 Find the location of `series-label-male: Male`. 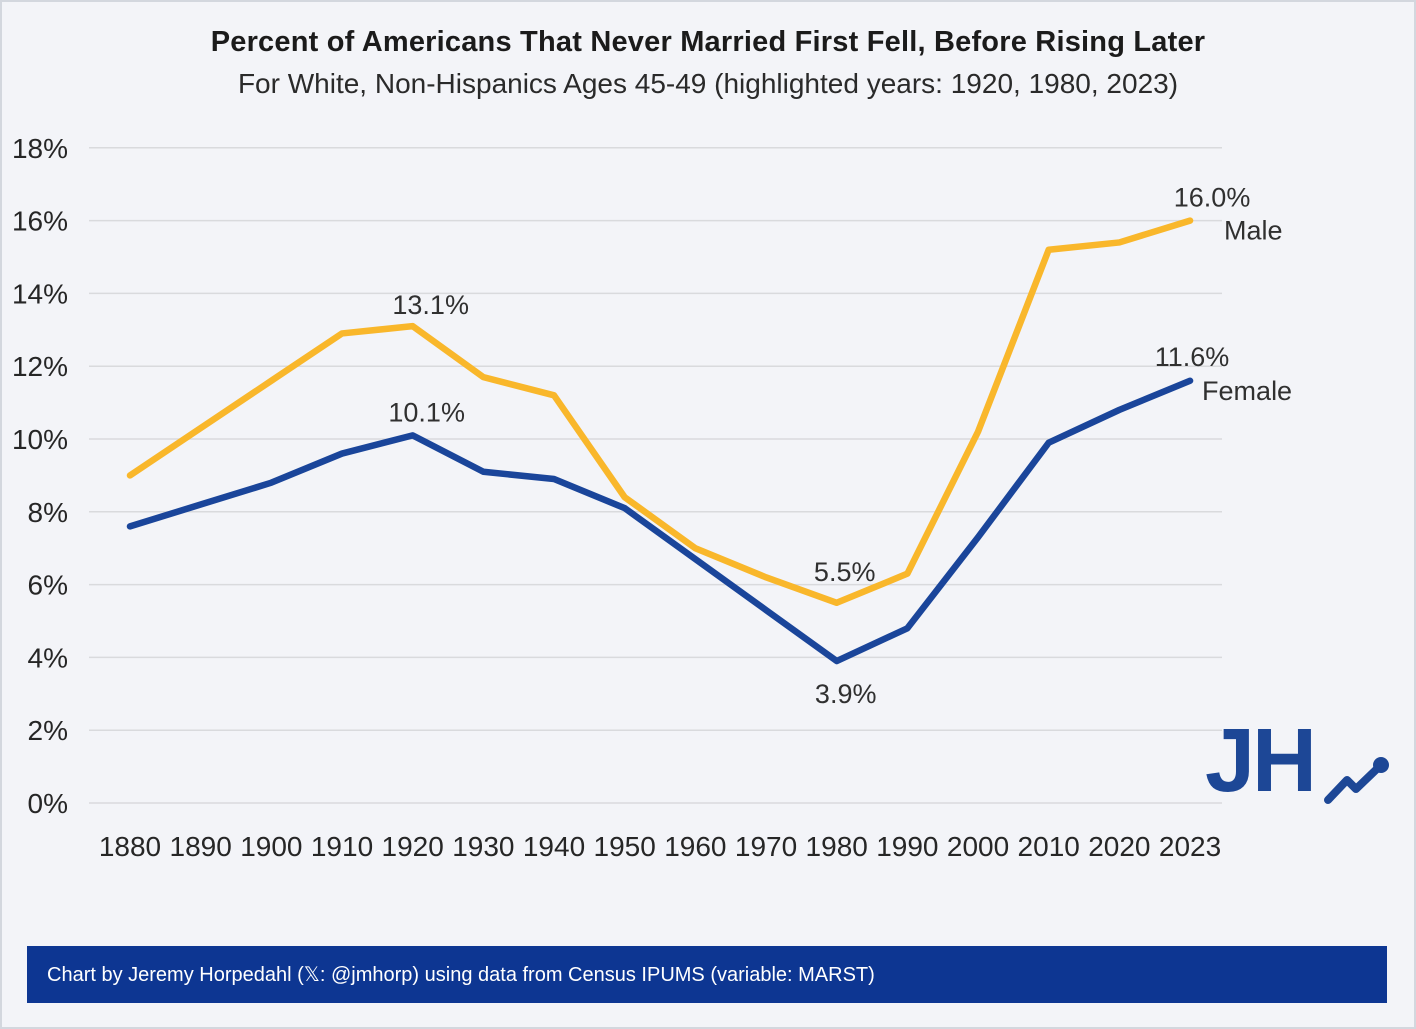

series-label-male: Male is located at coordinates (1253, 231).